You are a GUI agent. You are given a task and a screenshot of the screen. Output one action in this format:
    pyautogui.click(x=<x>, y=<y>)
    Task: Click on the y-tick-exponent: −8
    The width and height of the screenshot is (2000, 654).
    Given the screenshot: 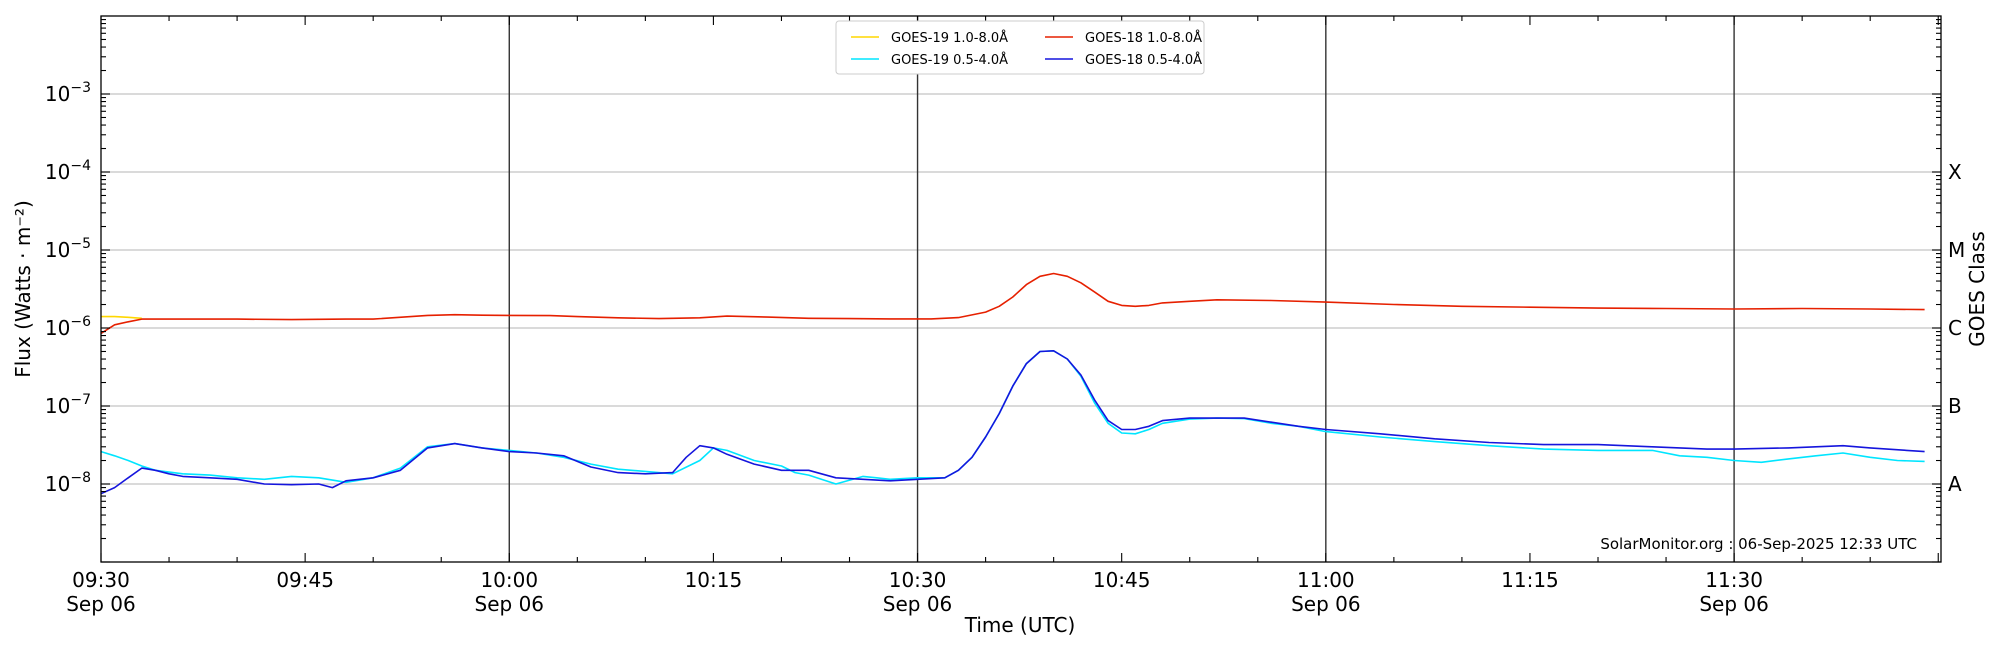 What is the action you would take?
    pyautogui.click(x=80, y=478)
    